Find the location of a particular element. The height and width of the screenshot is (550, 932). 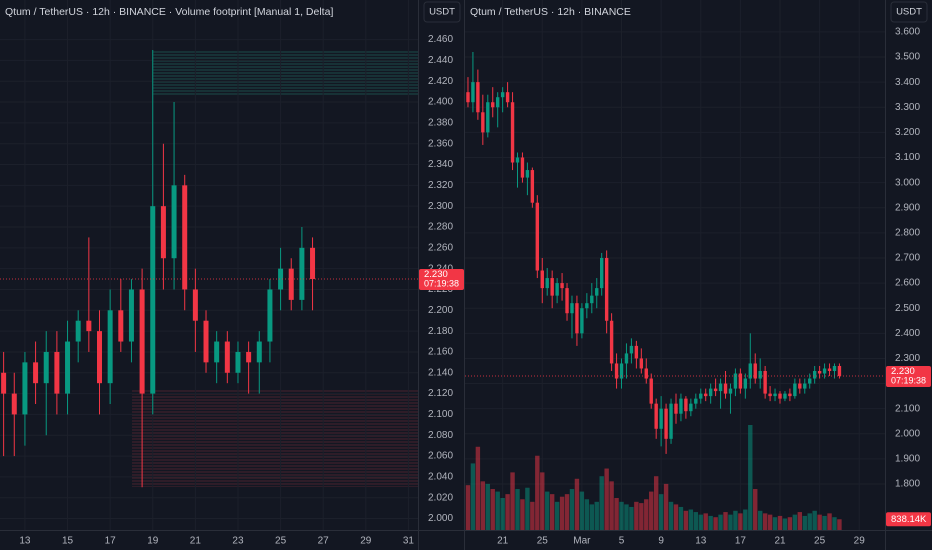

last-price-label: 2.230 is located at coordinates (436, 274).